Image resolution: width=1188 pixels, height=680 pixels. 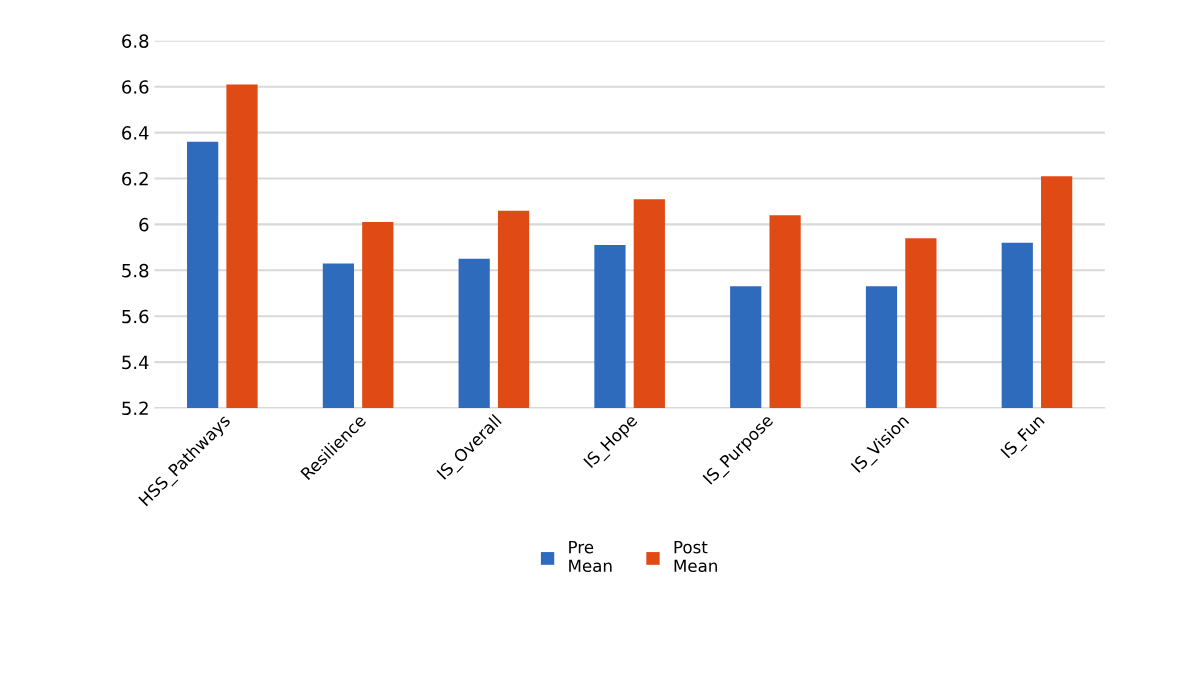 I want to click on y-tick-label: 5.8, so click(x=135, y=270).